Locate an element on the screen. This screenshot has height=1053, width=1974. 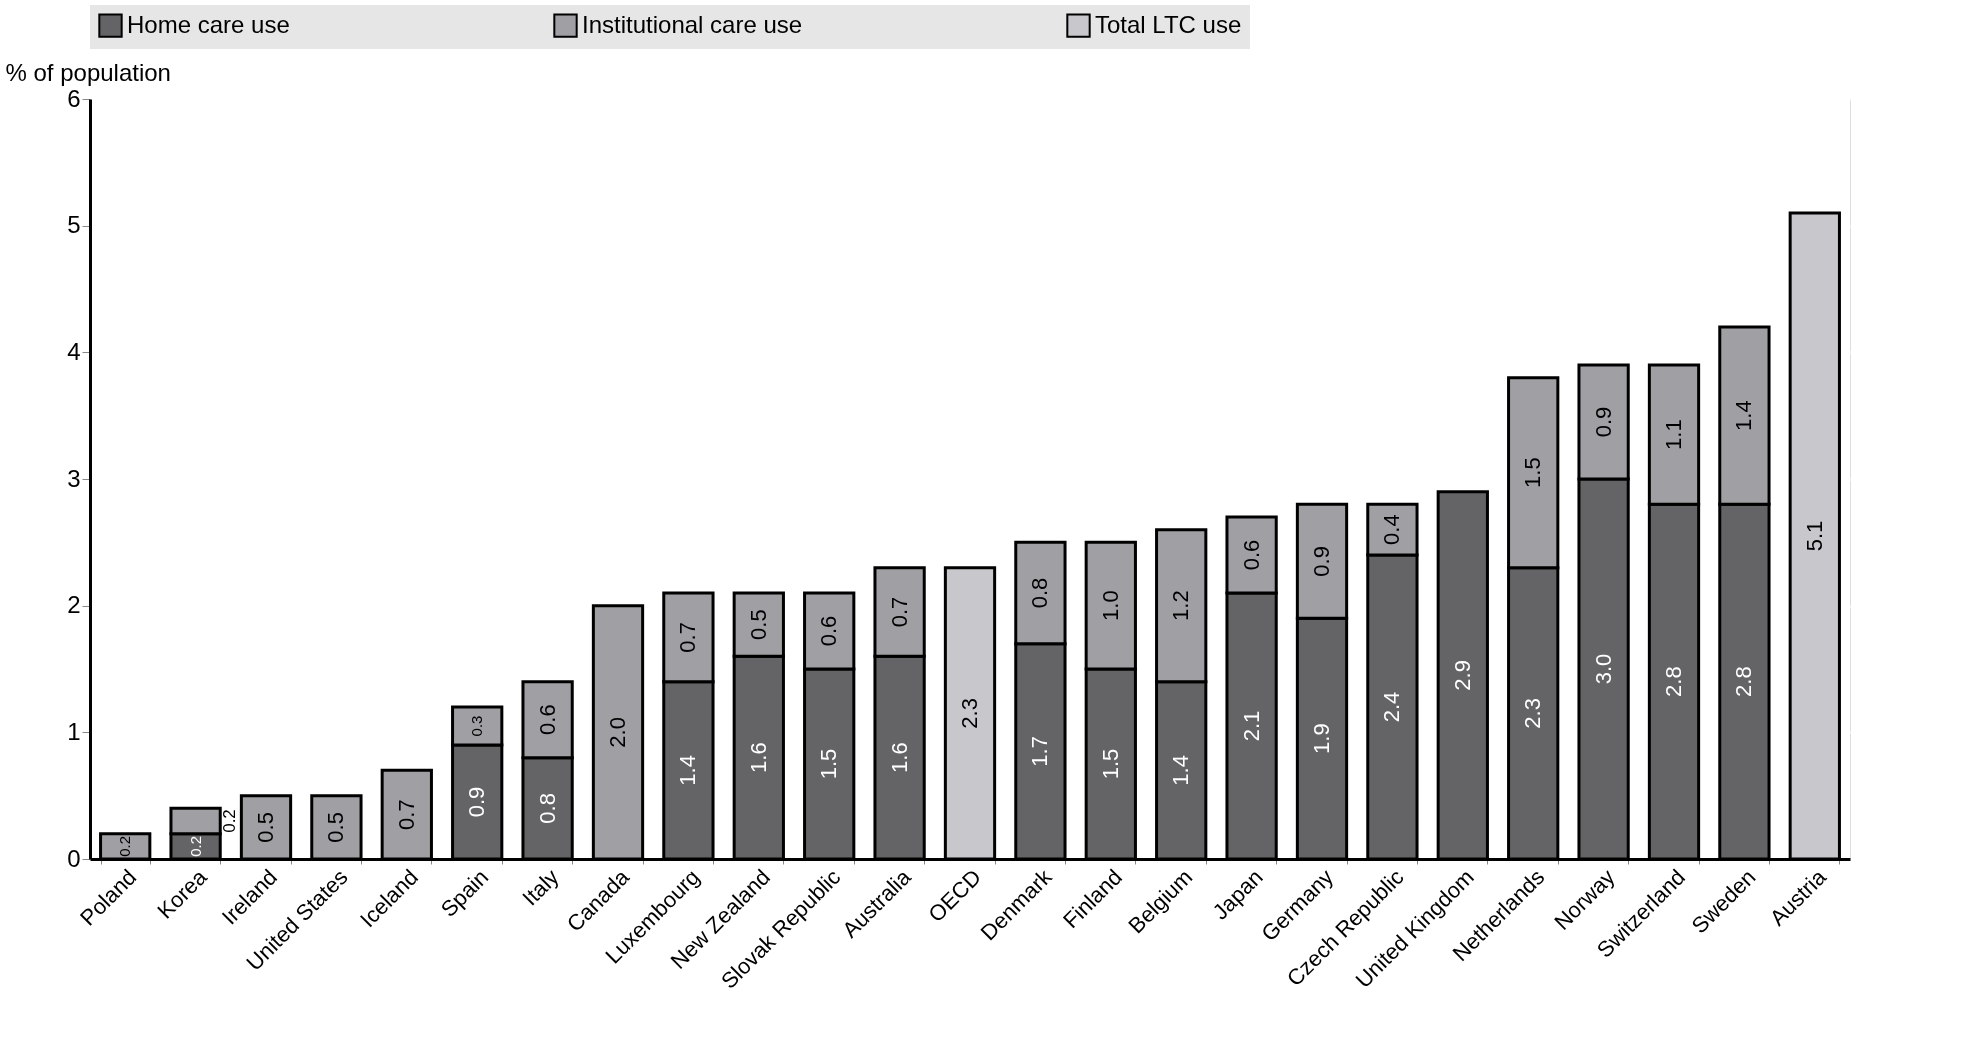
y-tick-label: 0 is located at coordinates (74, 858).